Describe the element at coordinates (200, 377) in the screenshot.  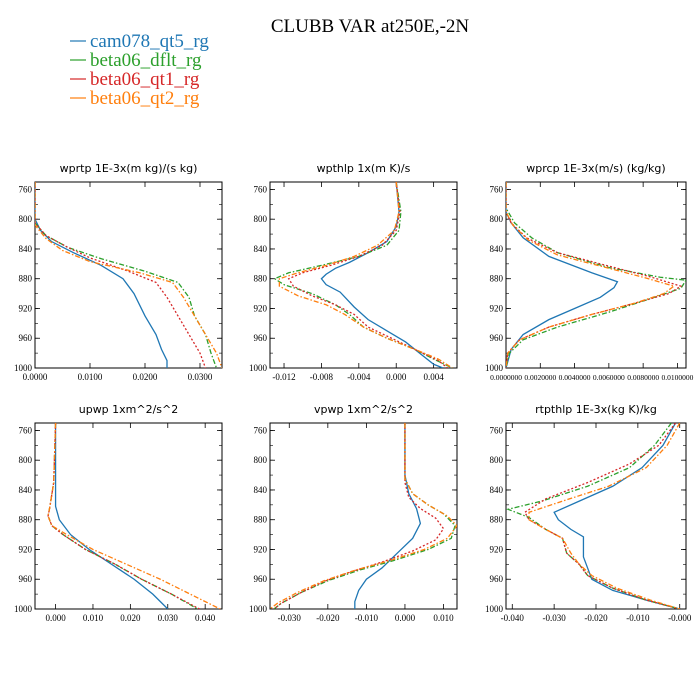
I see `x-tick-label: 0.0300` at that location.